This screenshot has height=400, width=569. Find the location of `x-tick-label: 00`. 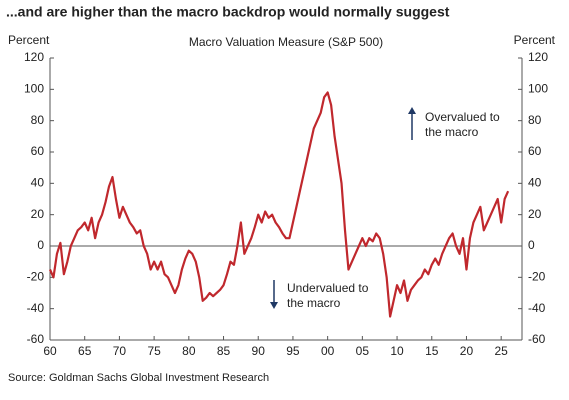

x-tick-label: 00 is located at coordinates (328, 351).